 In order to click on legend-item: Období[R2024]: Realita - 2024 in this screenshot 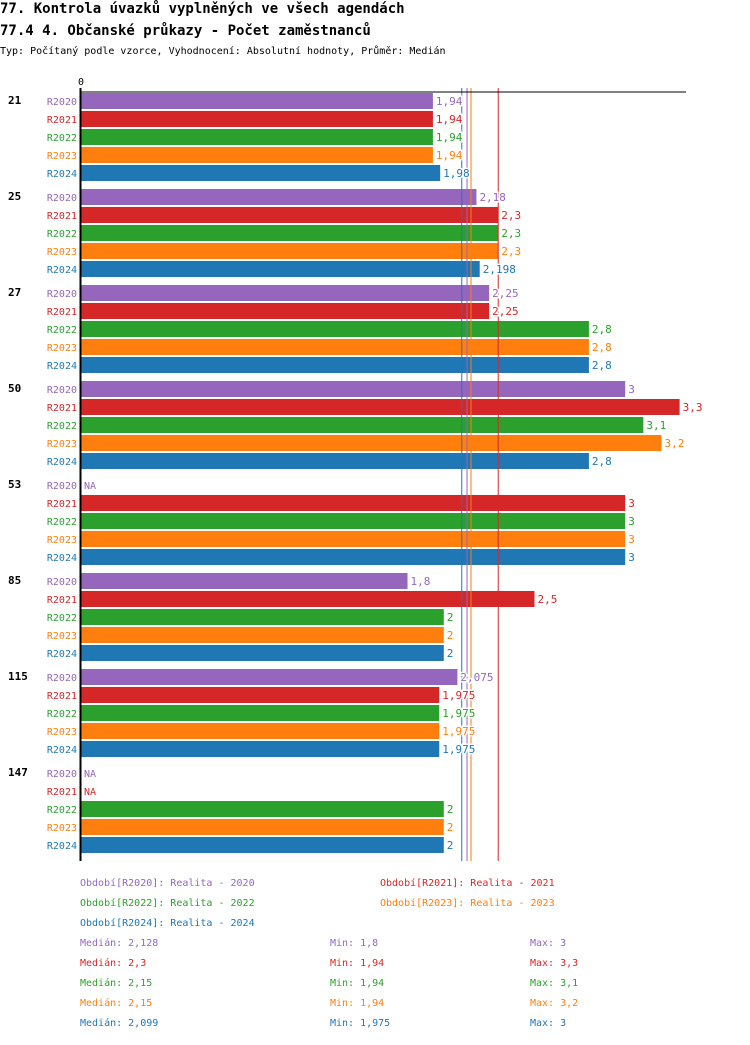, I will do `click(167, 923)`.